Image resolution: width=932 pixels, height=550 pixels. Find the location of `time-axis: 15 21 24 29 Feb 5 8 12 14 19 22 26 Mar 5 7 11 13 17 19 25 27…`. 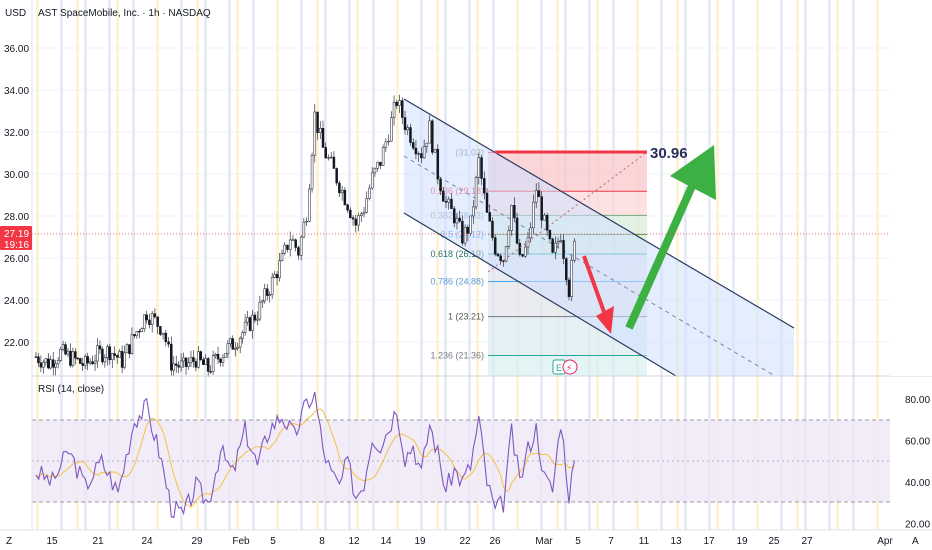

time-axis: 15 21 24 29 Feb 5 8 12 14 19 22 26 Mar 5 7 11 13 17 19 25 27… is located at coordinates (466, 539).